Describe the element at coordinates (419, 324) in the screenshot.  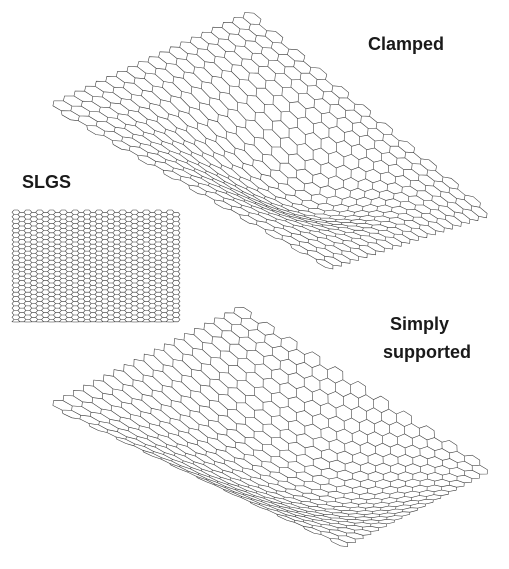
I see `simply-label-line1: Simply` at that location.